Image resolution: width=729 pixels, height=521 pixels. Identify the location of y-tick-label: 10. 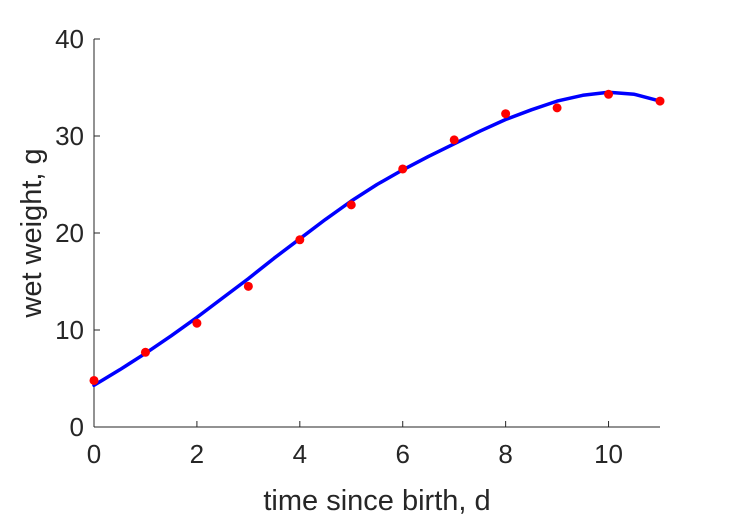
(69, 330).